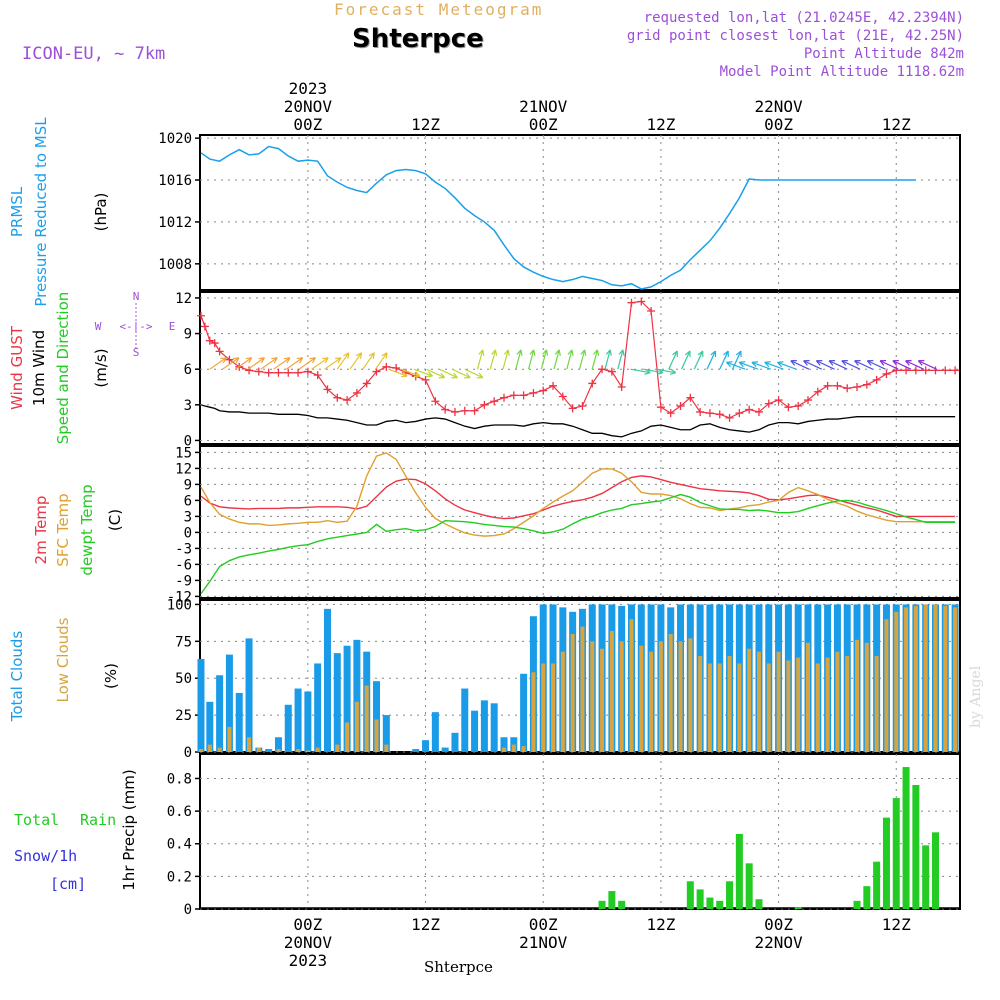 The image size is (1000, 1000). Describe the element at coordinates (778, 942) in the screenshot. I see `bottom-time-label: 22NOV` at that location.